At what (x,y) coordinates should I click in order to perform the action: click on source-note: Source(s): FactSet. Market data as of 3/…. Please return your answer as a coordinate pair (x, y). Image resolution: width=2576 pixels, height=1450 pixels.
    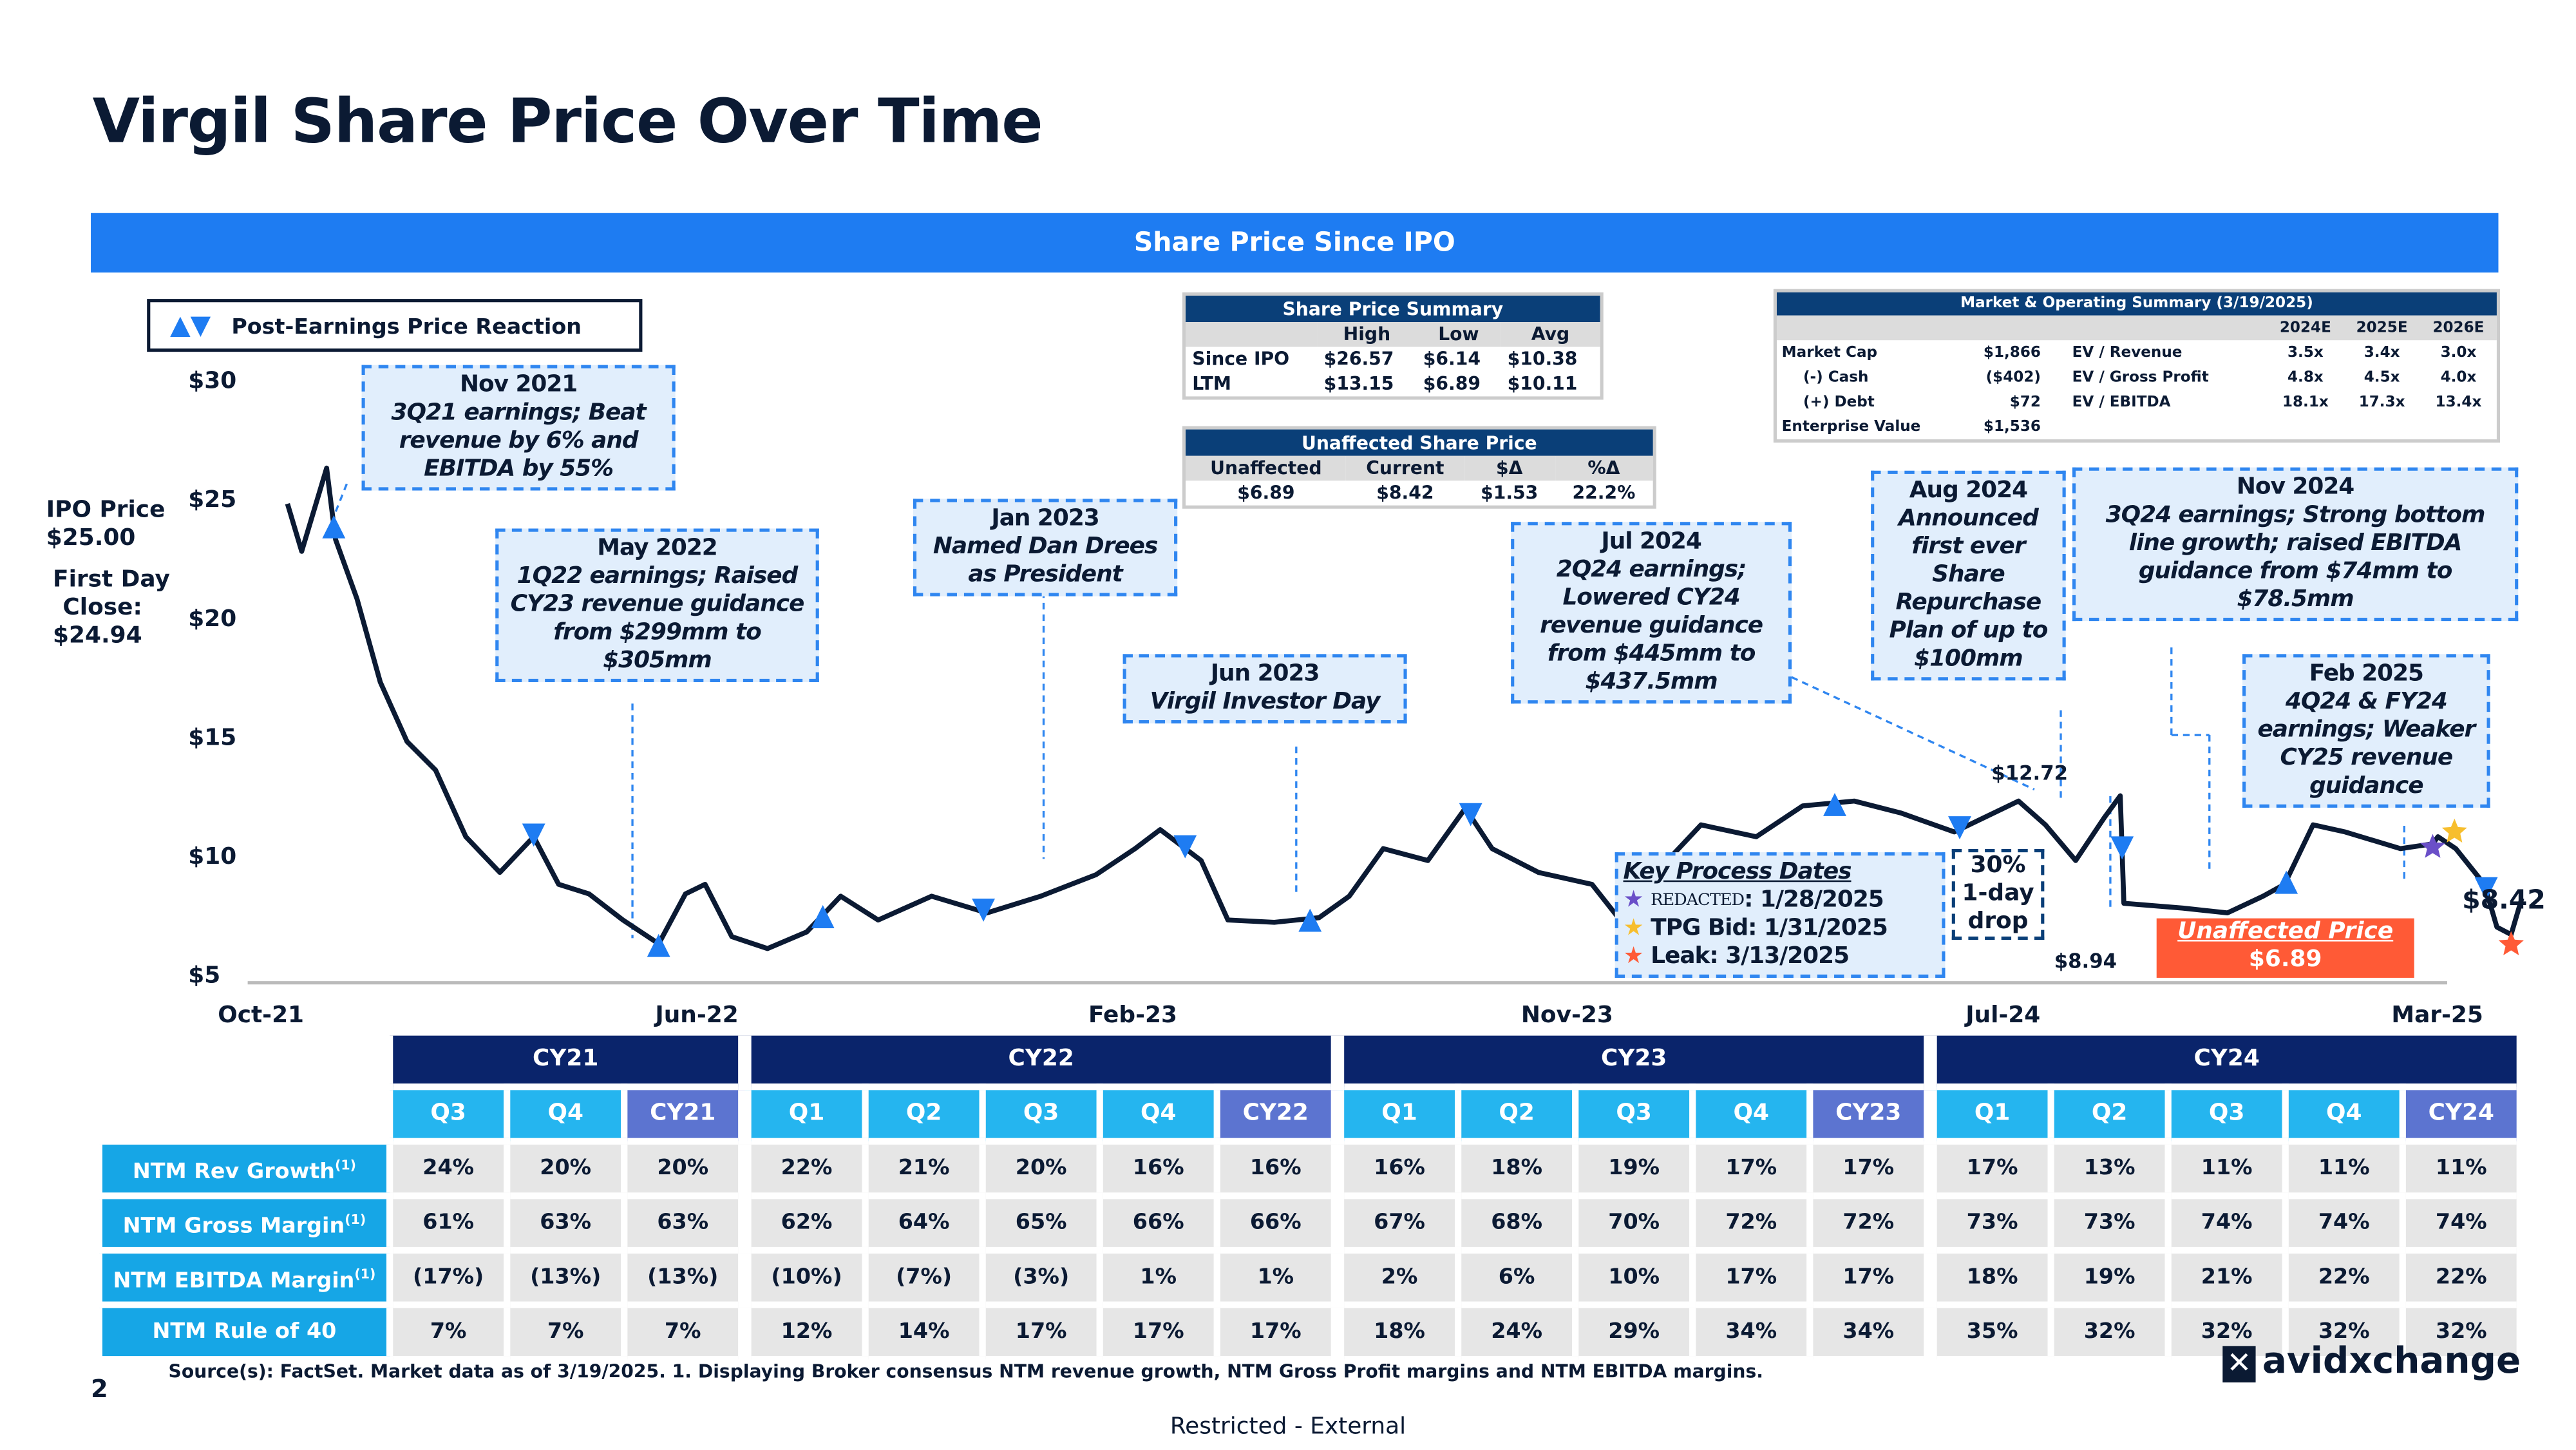
    Looking at the image, I should click on (966, 1371).